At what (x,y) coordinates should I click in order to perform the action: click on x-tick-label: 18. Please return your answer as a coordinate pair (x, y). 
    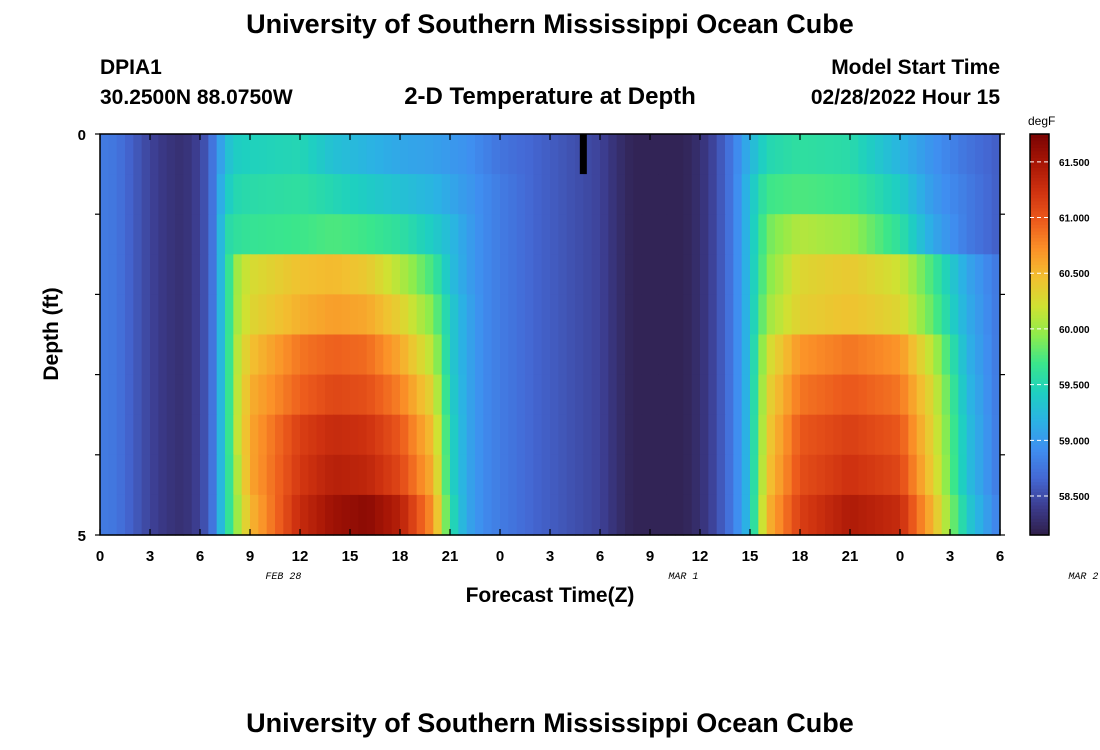
    Looking at the image, I should click on (400, 556).